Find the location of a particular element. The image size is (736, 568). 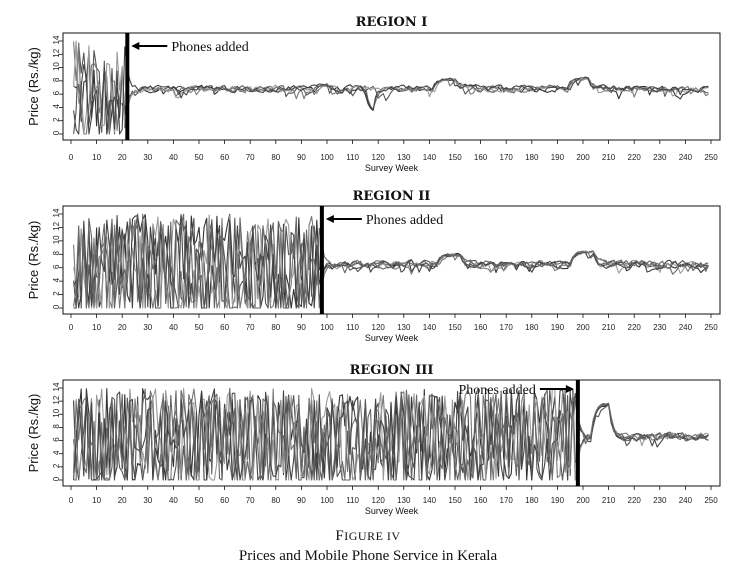

chart-title: REGION III is located at coordinates (392, 370).